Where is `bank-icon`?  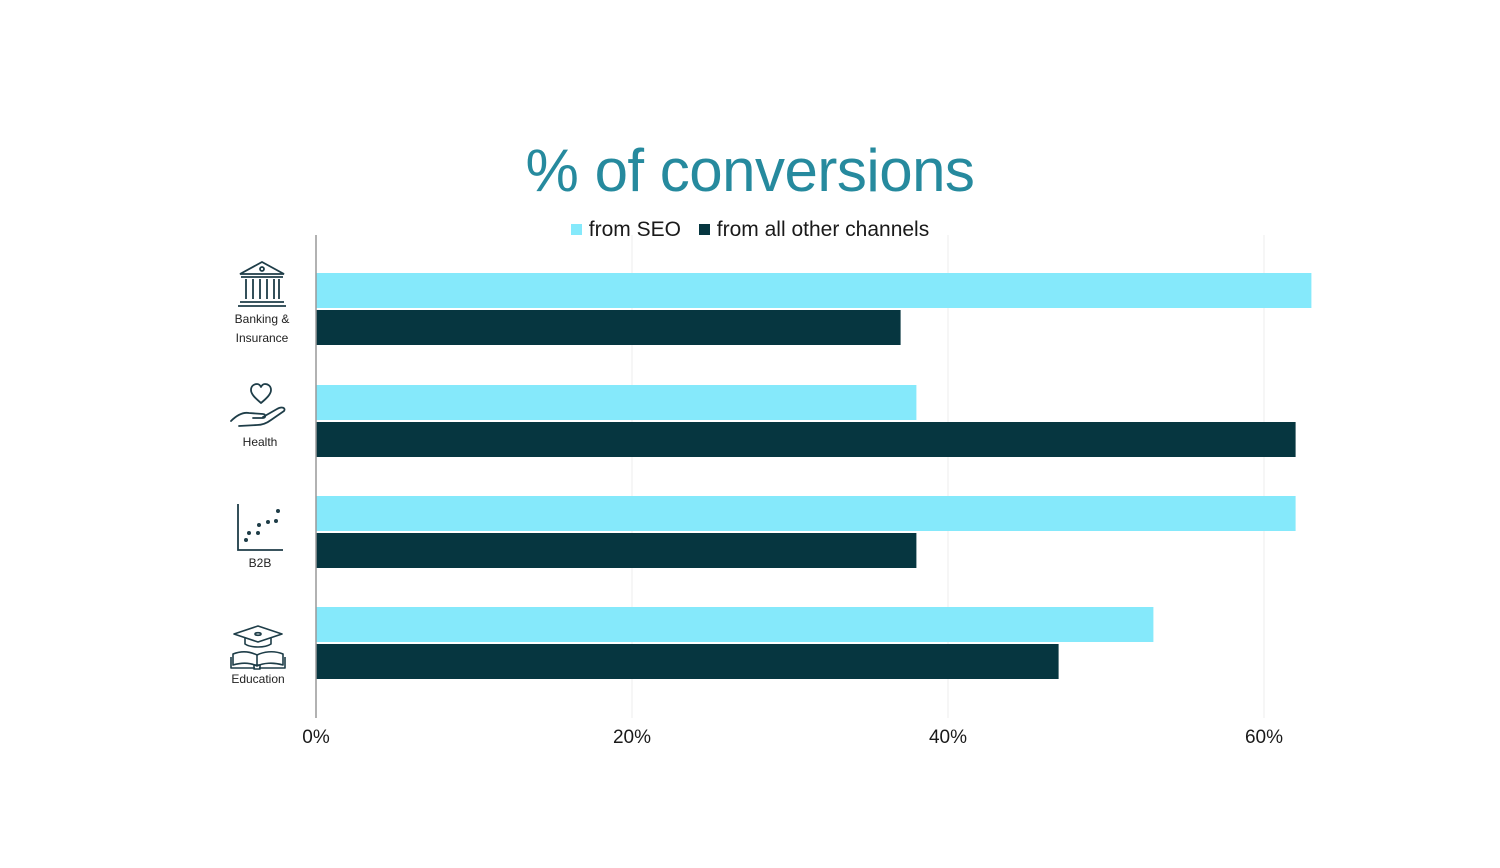
bank-icon is located at coordinates (262, 283).